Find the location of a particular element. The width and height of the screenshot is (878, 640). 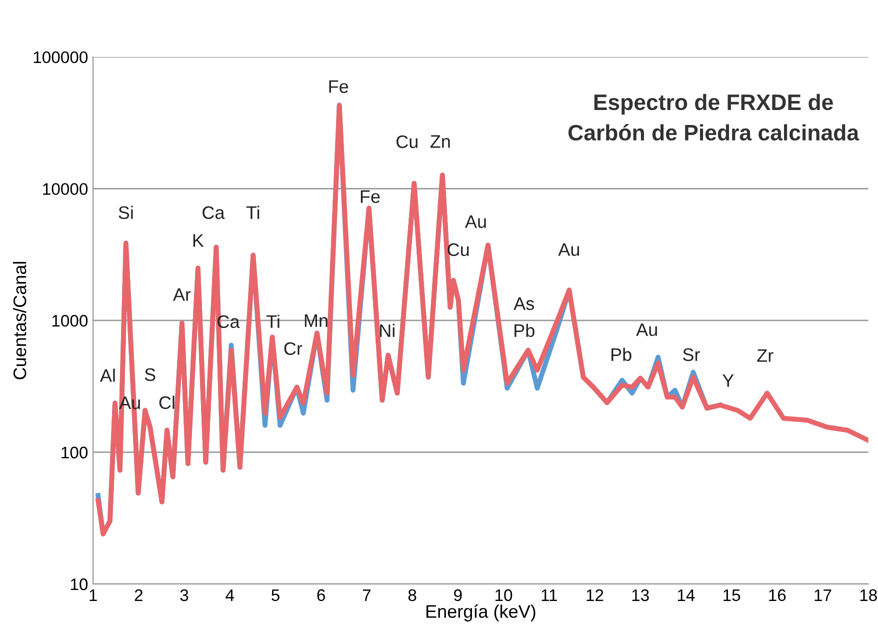

x-tick-label: 3 is located at coordinates (184, 595).